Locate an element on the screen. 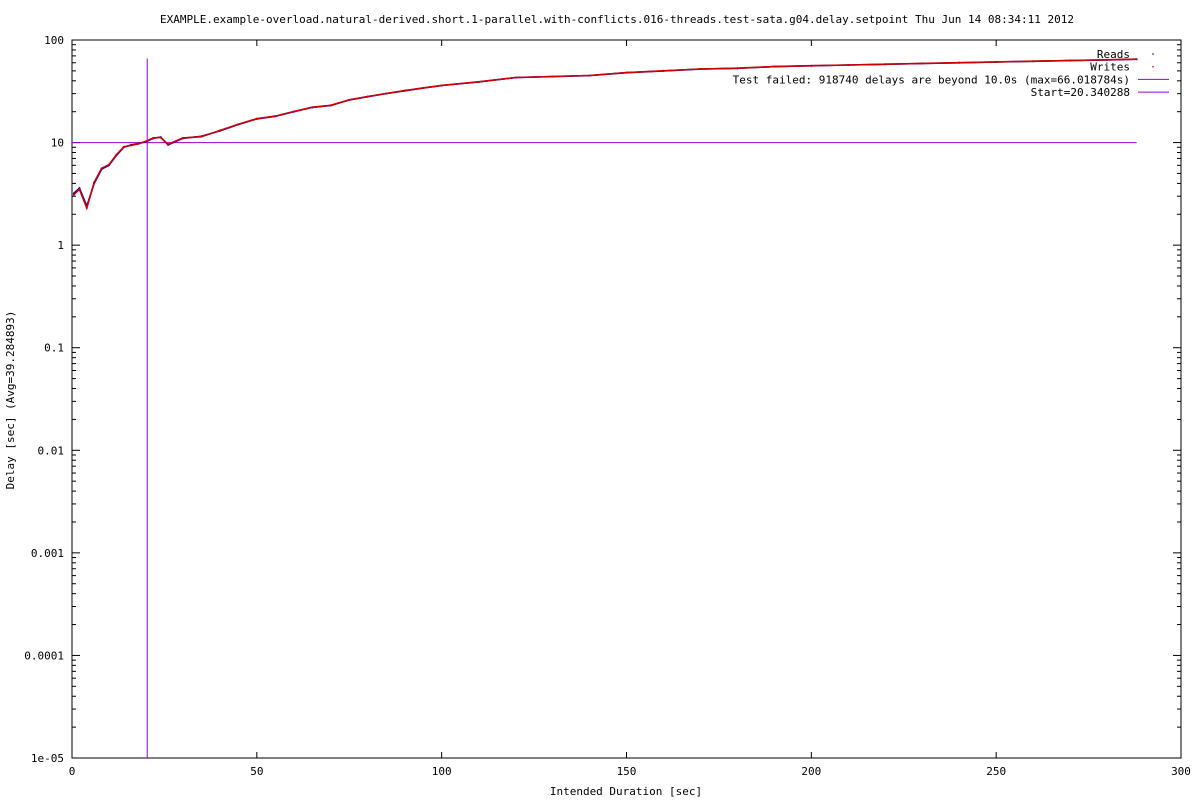 Image resolution: width=1200 pixels, height=800 pixels. x-axis-label: Intended Duration [sec] is located at coordinates (626, 791).